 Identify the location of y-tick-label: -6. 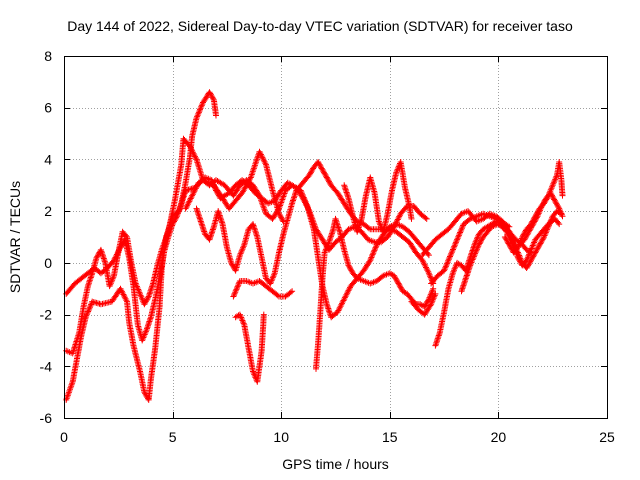
(46, 418).